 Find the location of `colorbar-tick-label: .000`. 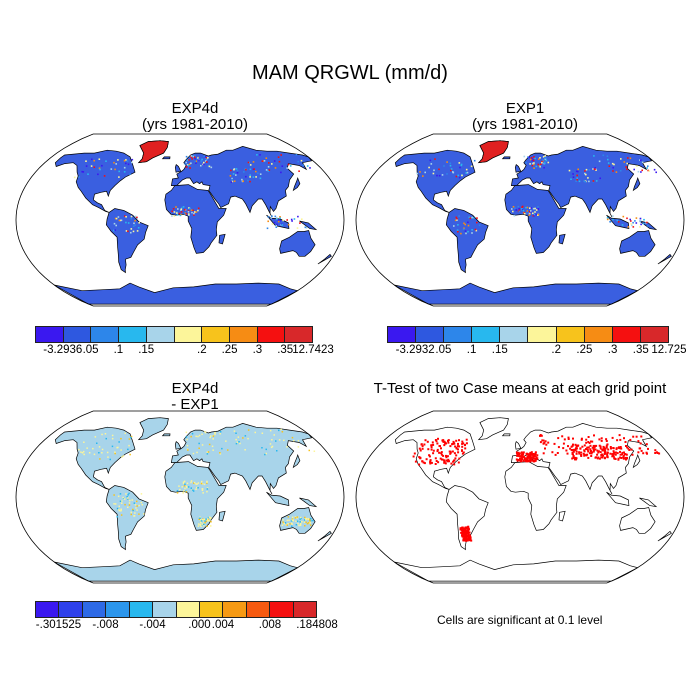

colorbar-tick-label: .000 is located at coordinates (199, 625).